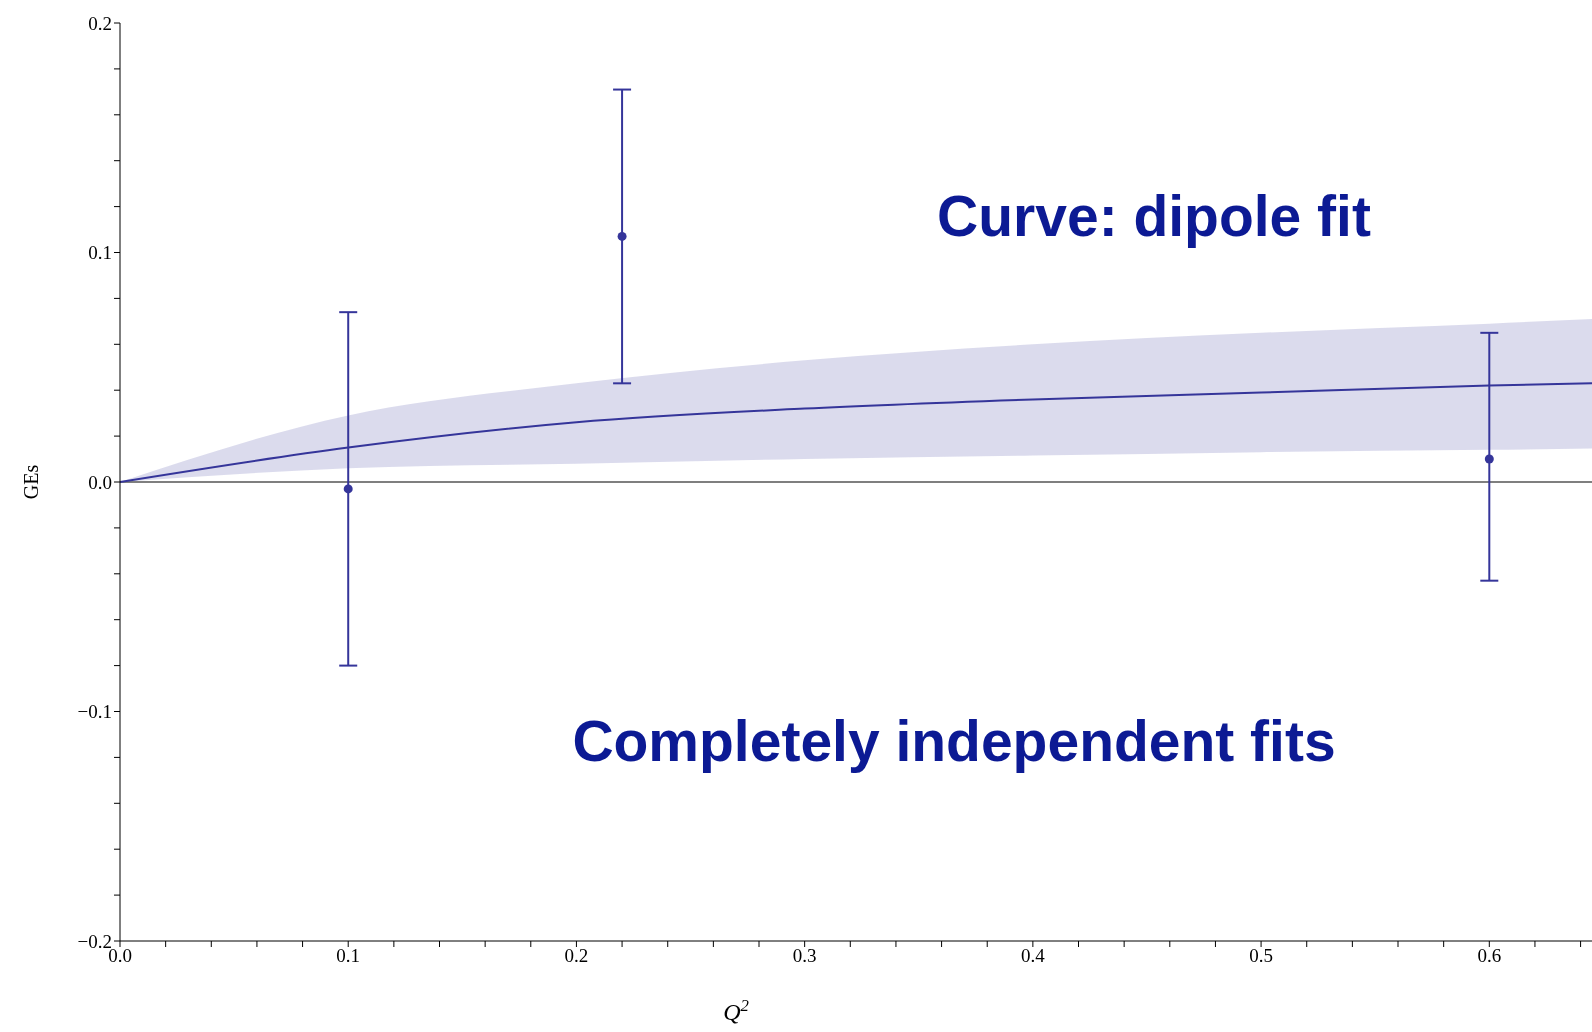 The width and height of the screenshot is (1592, 1032). Describe the element at coordinates (100, 23) in the screenshot. I see `y-tick-label: 0.2` at that location.